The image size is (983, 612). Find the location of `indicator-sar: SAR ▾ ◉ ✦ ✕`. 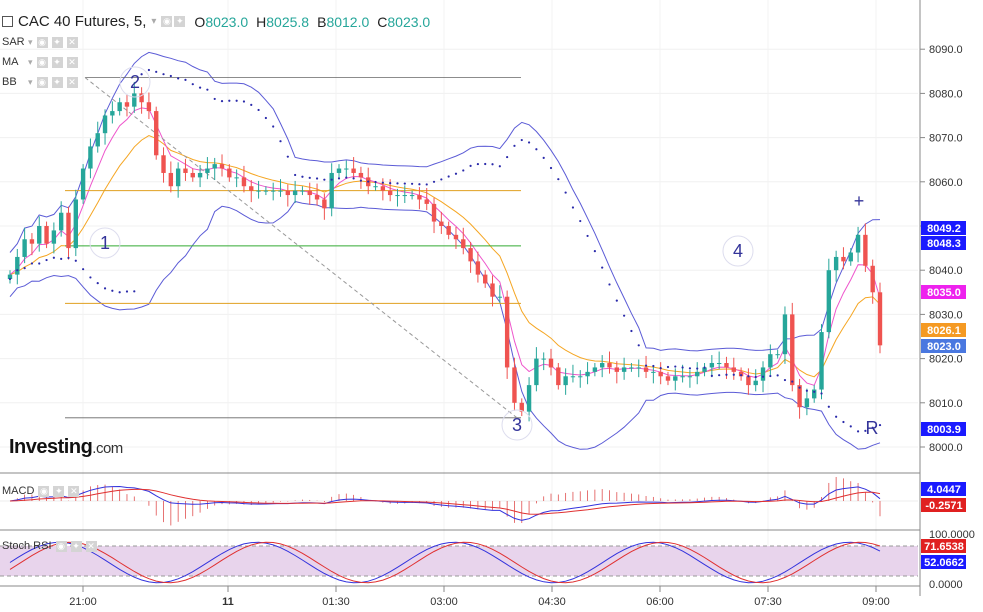

indicator-sar: SAR ▾ ◉ ✦ ✕ is located at coordinates (40, 42).